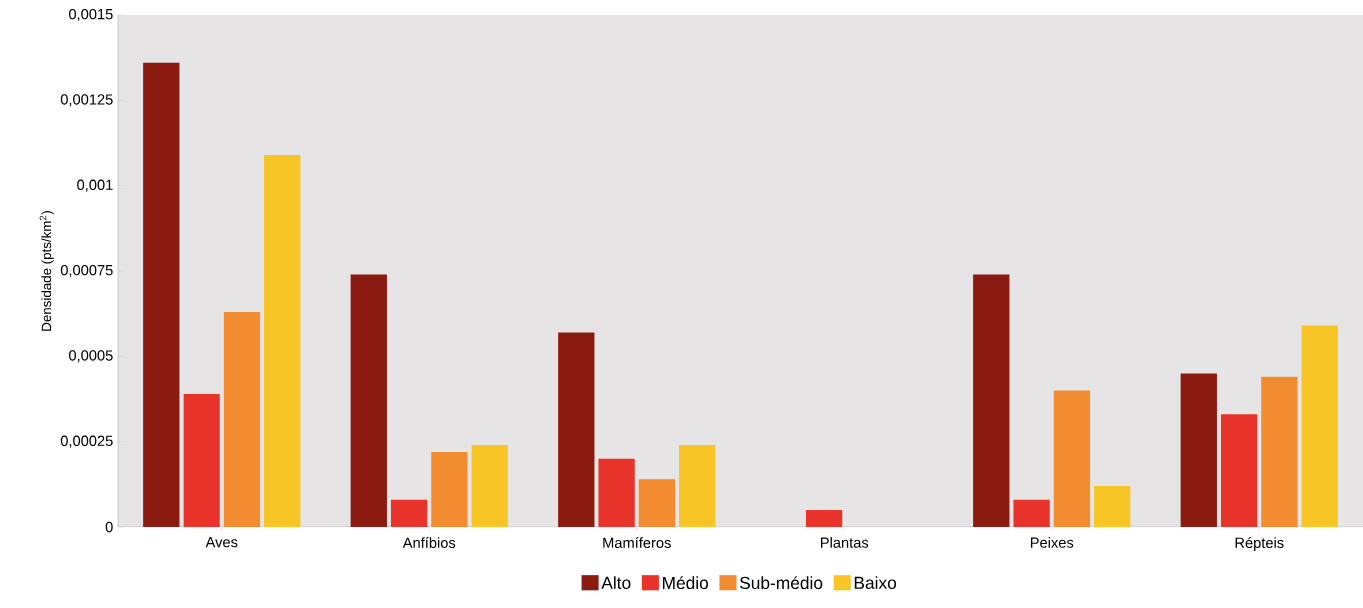 The height and width of the screenshot is (608, 1363). I want to click on y-tick-label: 0, so click(109, 527).